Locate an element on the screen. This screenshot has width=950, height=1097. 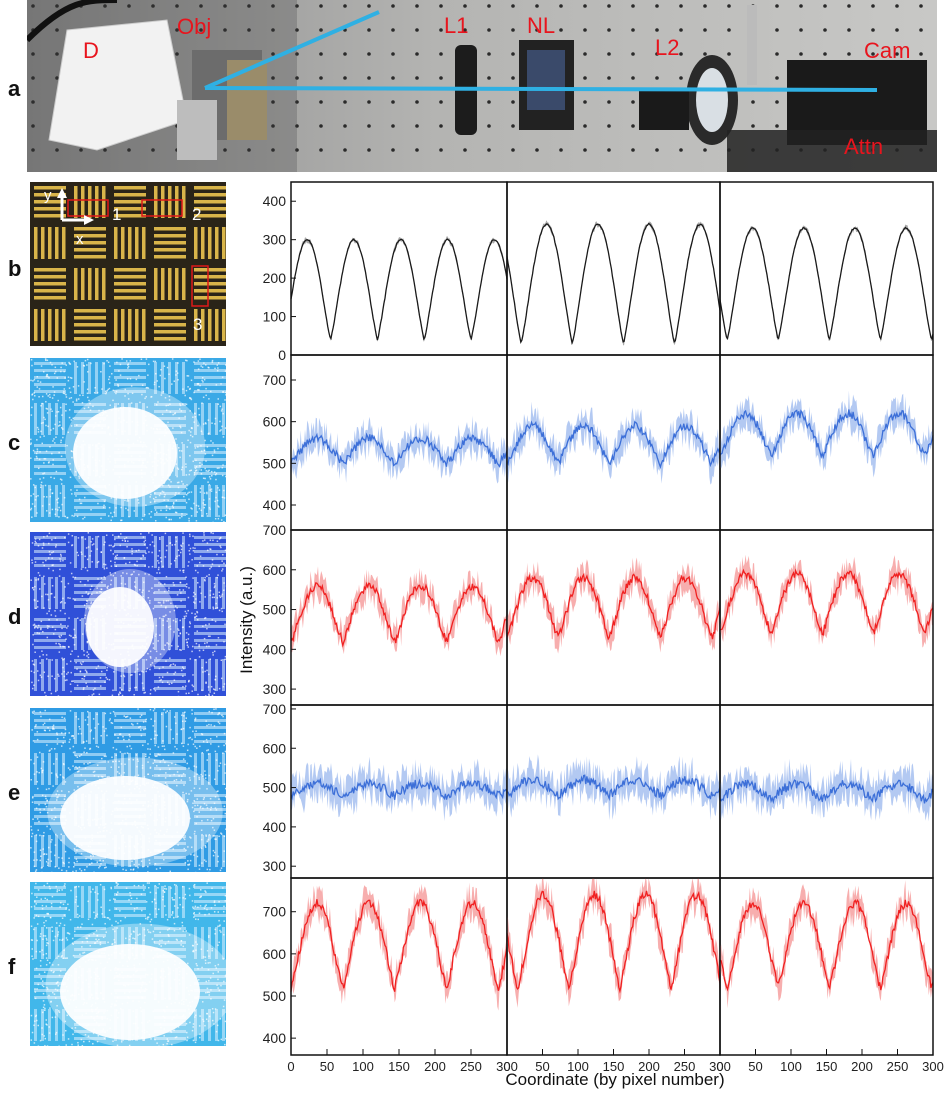
x-tick-label-2-50: 50 is located at coordinates (542, 1066).